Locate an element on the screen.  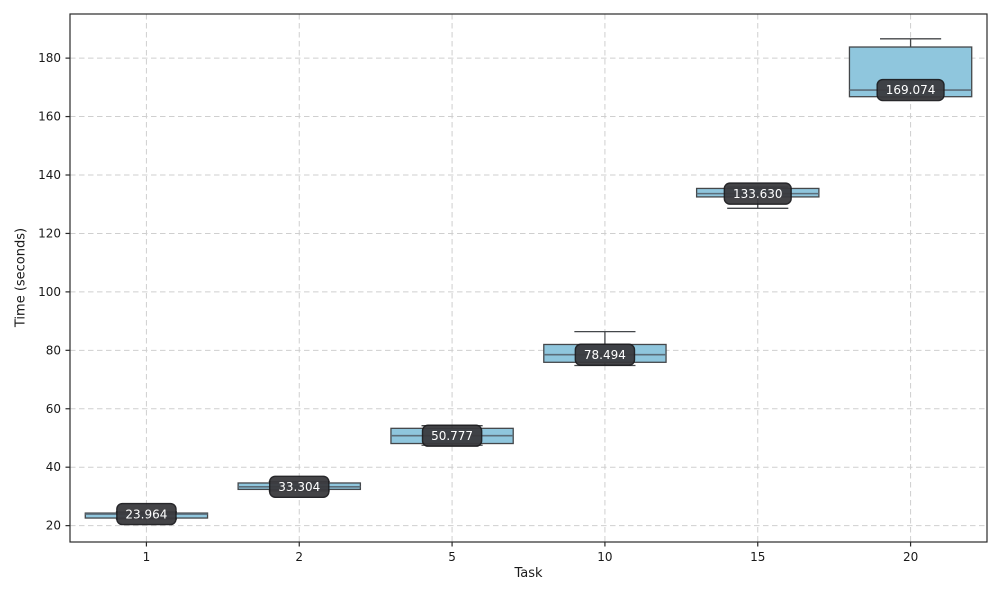
median-label: 133.630 is located at coordinates (758, 194).